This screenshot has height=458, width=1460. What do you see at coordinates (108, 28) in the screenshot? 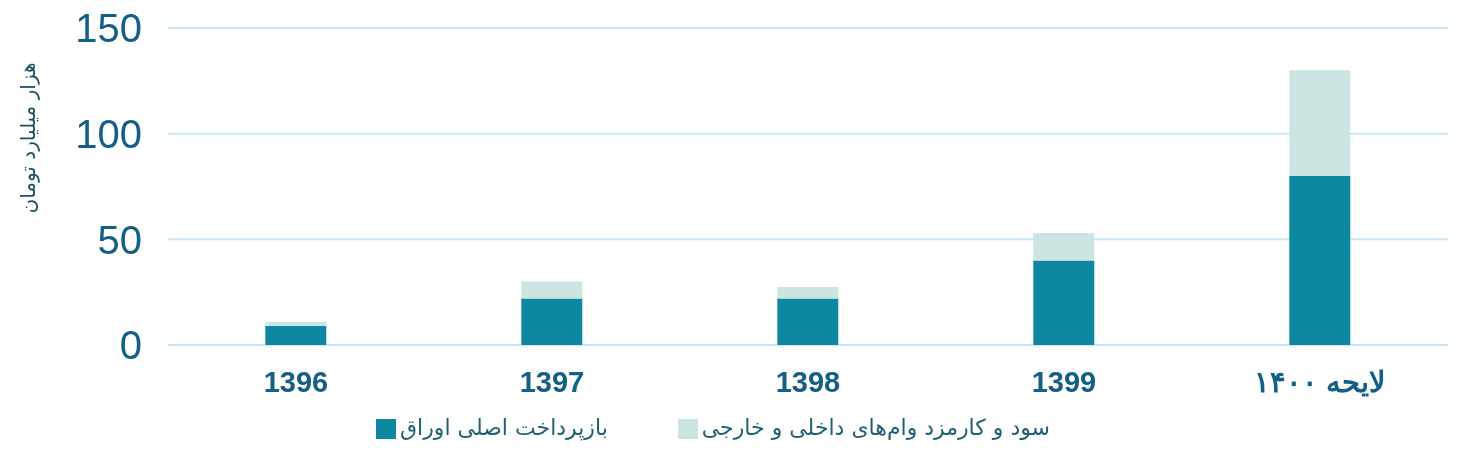
I see `y-tick-label: 150` at bounding box center [108, 28].